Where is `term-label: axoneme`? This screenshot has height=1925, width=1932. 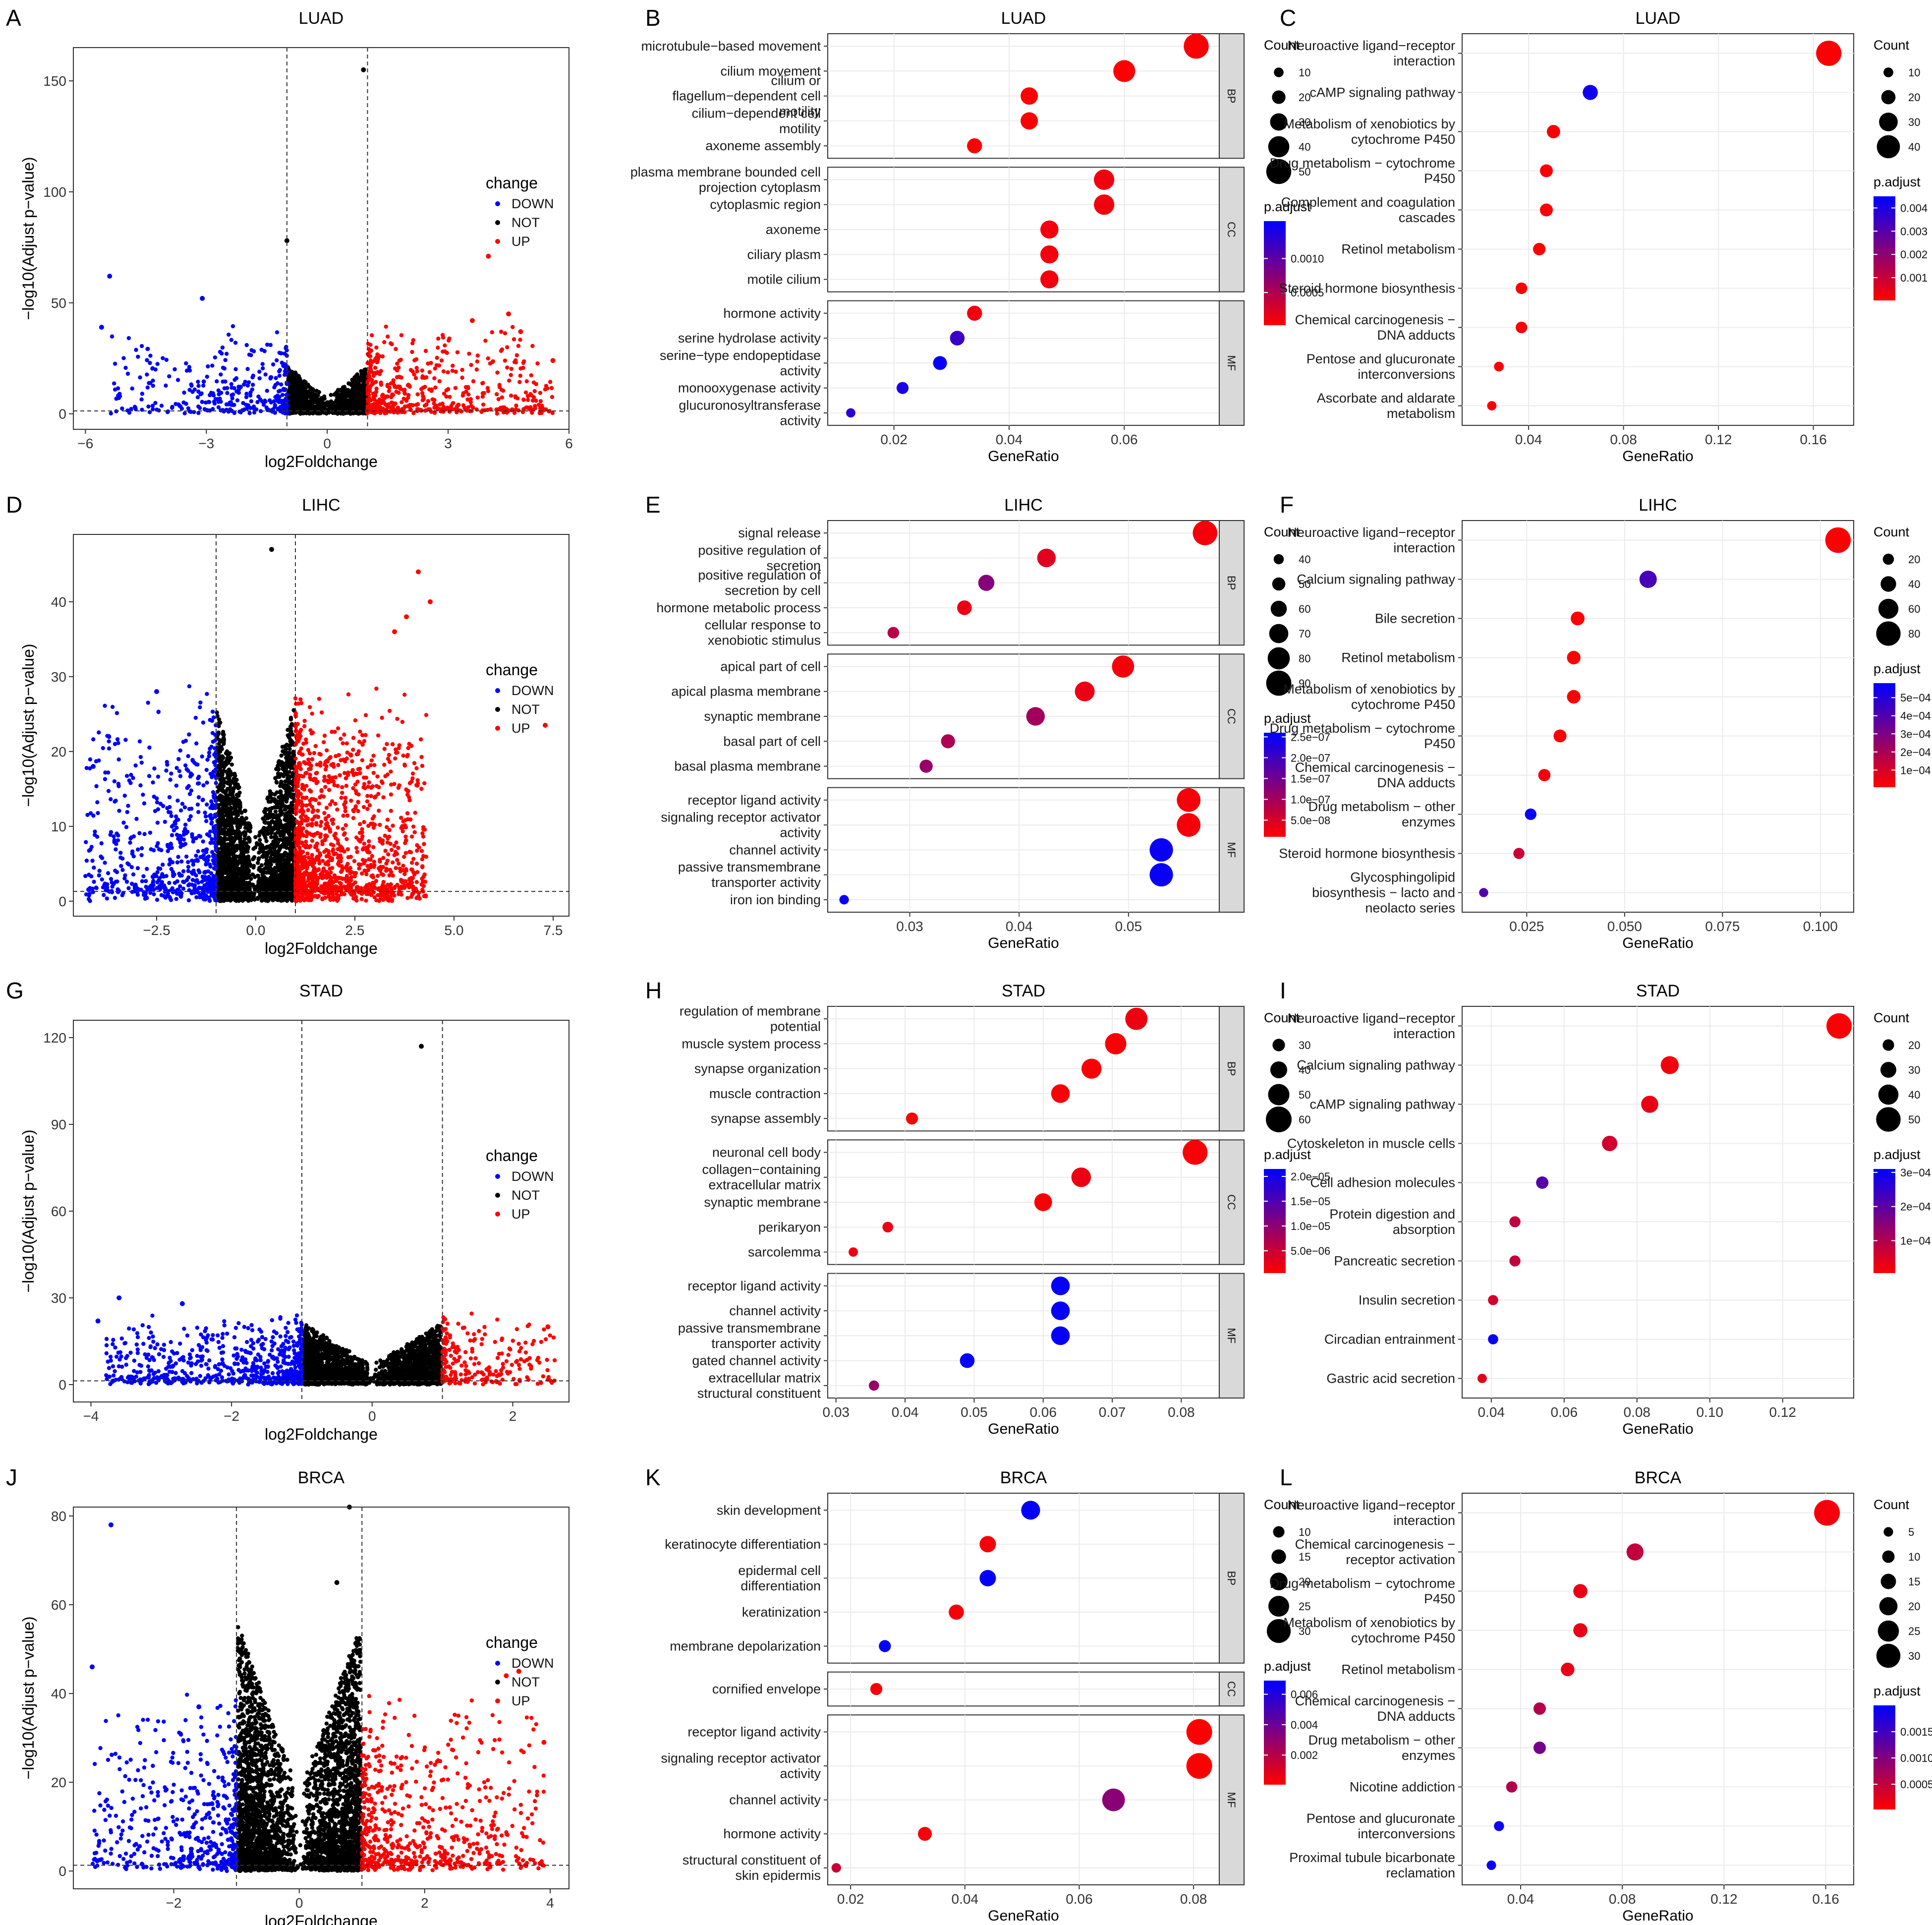
term-label: axoneme is located at coordinates (793, 229).